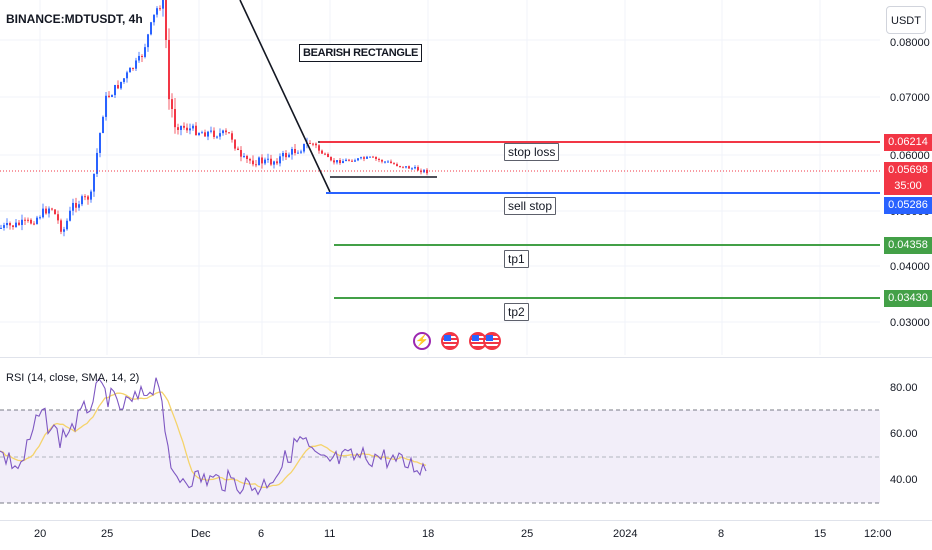  I want to click on time-axis-border, so click(466, 520).